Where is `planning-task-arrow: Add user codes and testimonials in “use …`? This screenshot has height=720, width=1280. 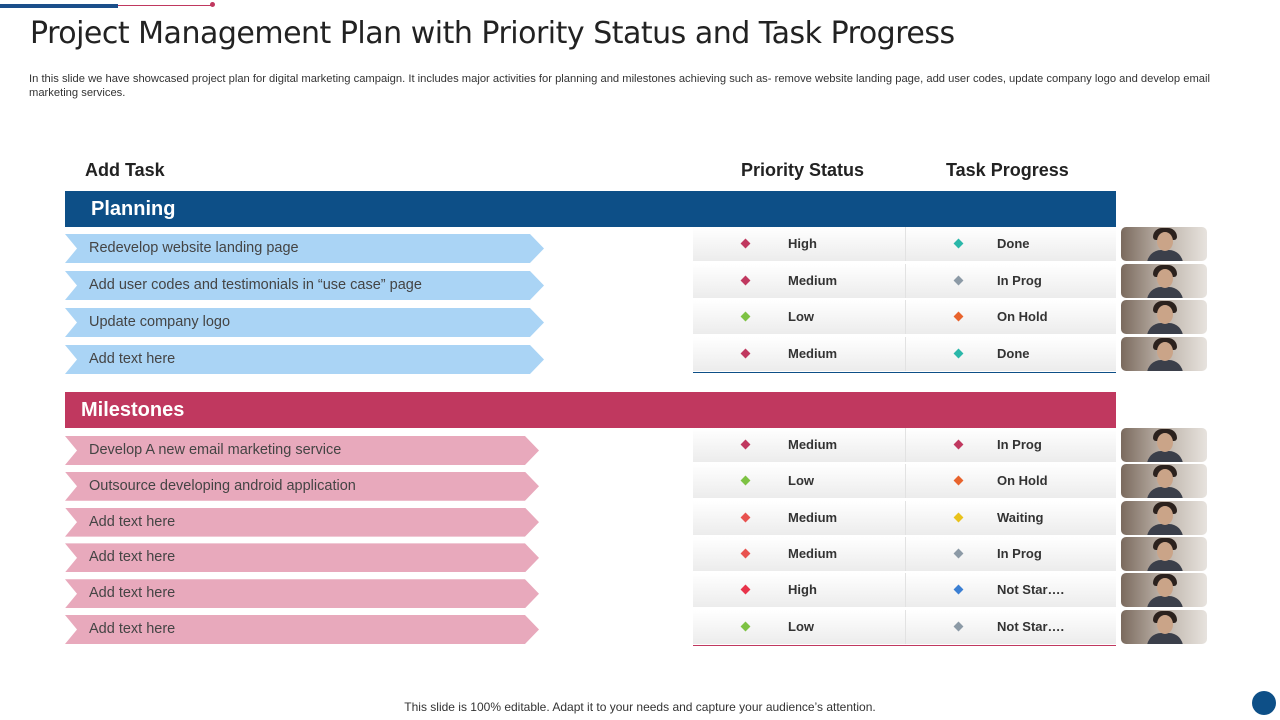 planning-task-arrow: Add user codes and testimonials in “use … is located at coordinates (304, 285).